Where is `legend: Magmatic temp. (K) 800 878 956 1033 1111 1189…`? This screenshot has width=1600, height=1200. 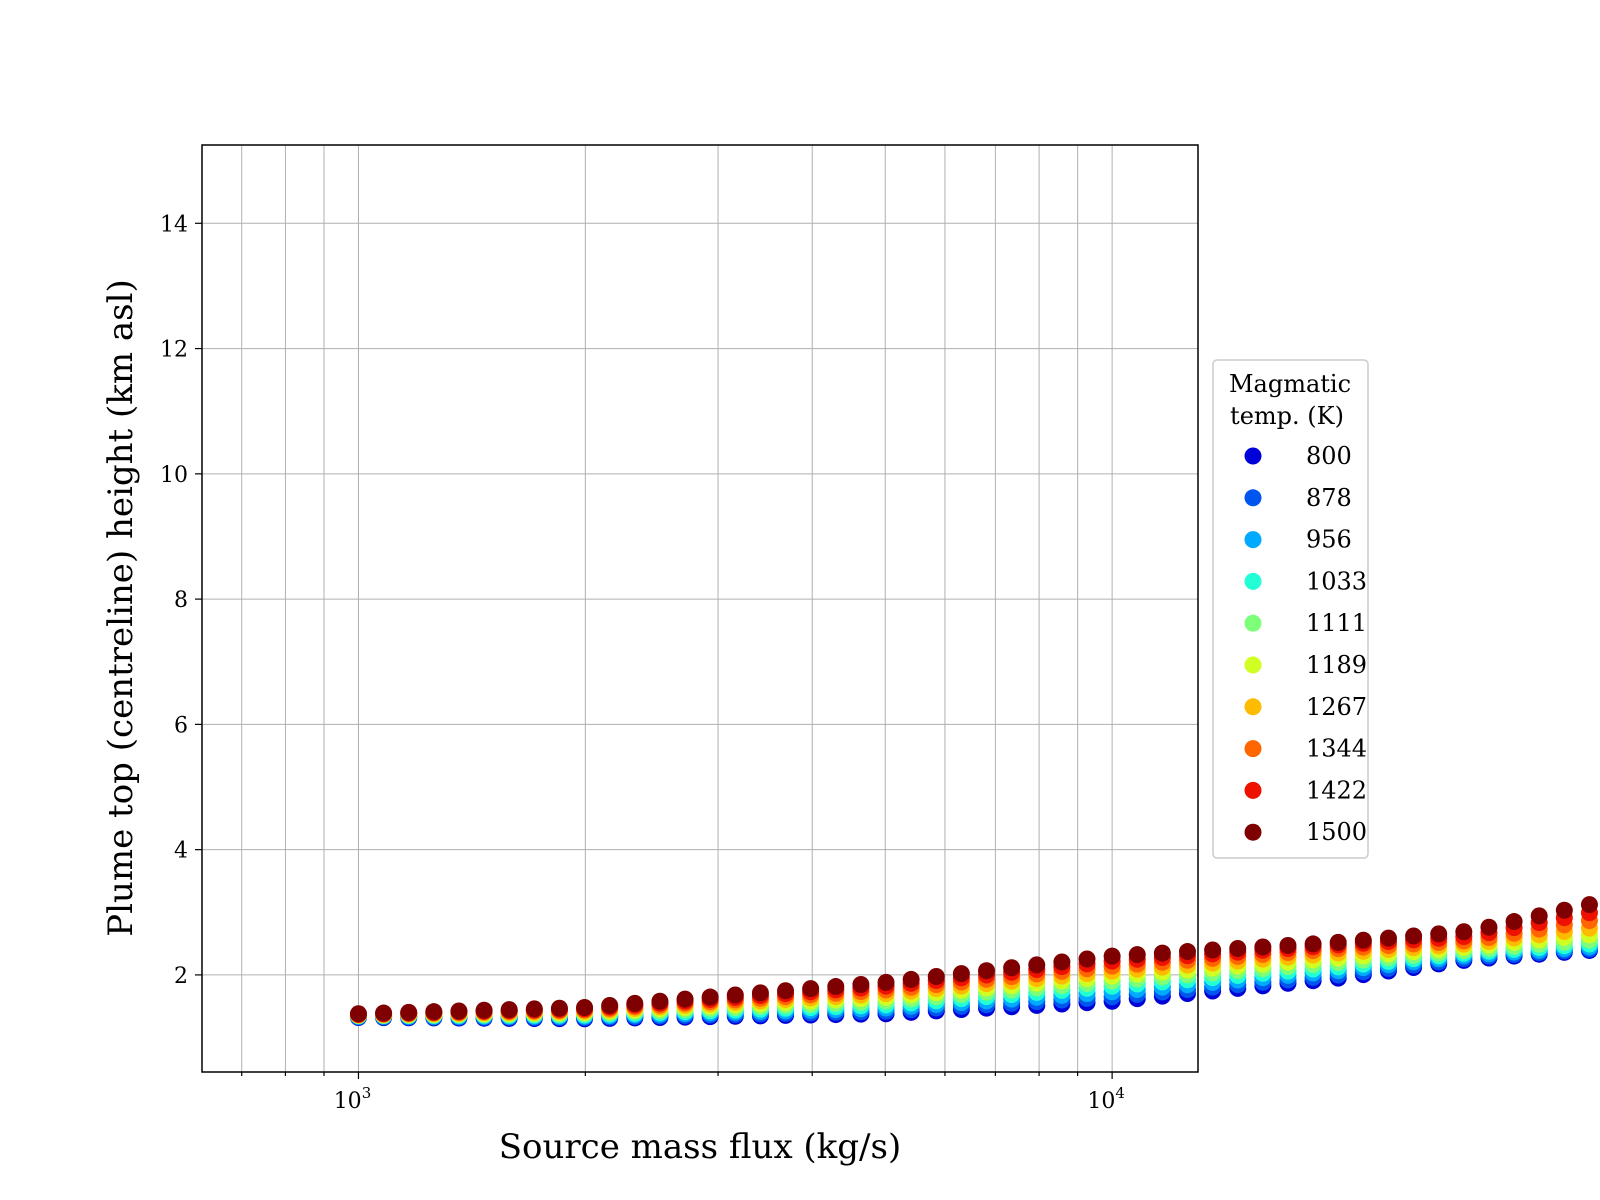 legend: Magmatic temp. (K) 800 878 956 1033 1111 1189… is located at coordinates (1290, 609).